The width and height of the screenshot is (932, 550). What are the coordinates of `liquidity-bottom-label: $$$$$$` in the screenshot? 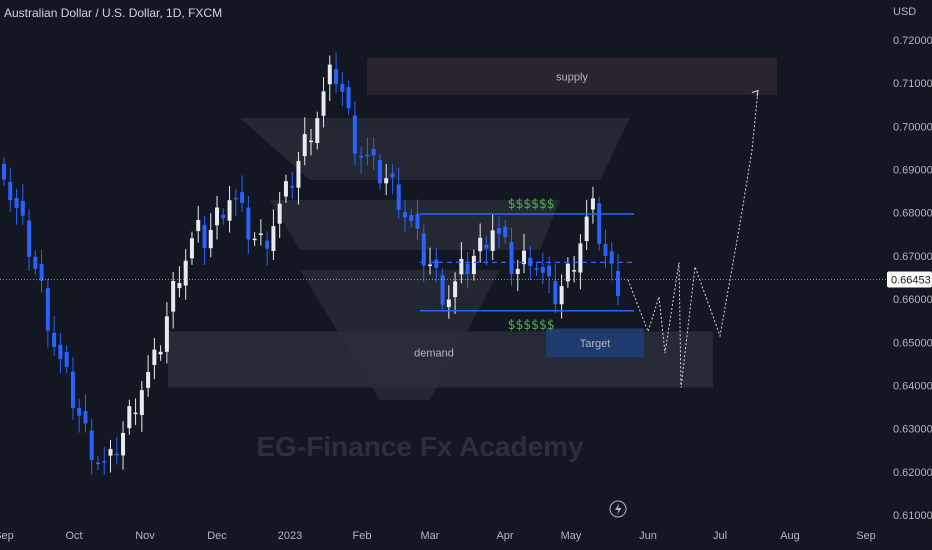 It's located at (531, 325).